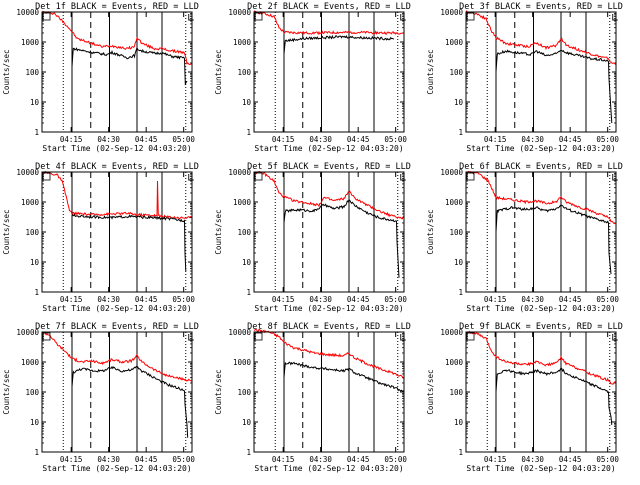  I want to click on panel-title: Det 8f BLACK = Events, RED = LLD, so click(329, 327).